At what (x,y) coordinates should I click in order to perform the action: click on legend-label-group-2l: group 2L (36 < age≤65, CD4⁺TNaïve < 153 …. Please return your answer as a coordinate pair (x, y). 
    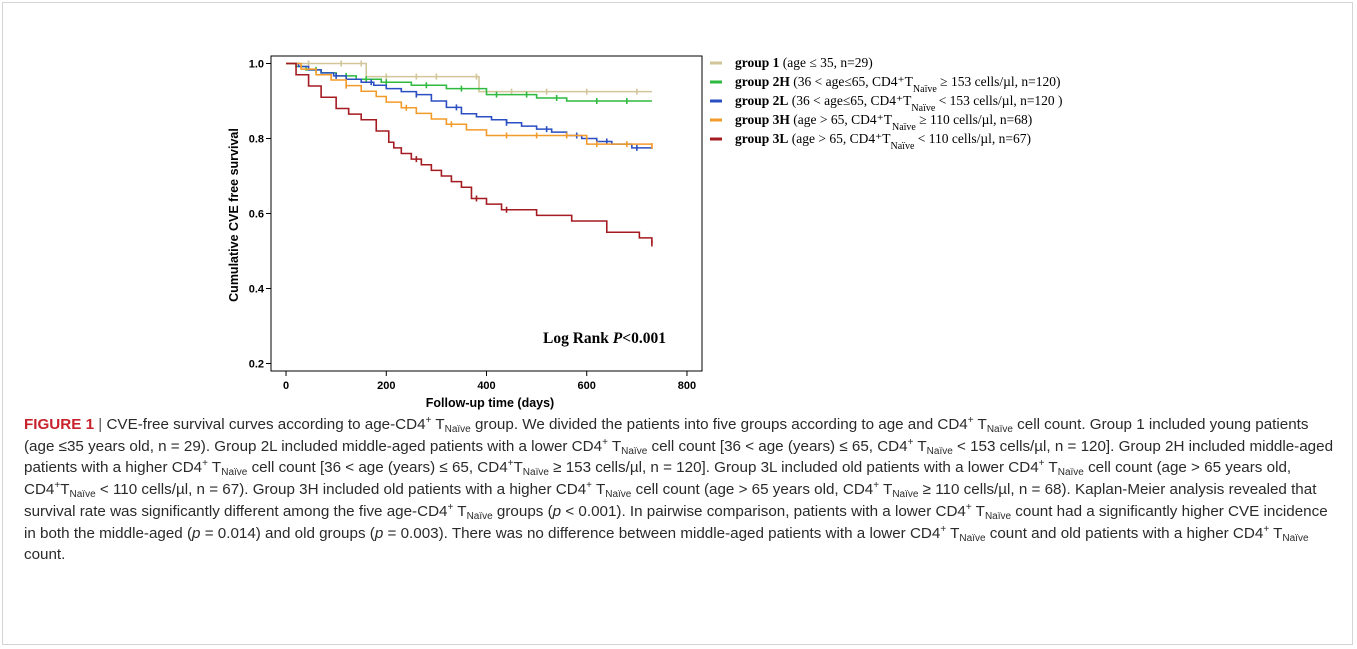
    Looking at the image, I should click on (899, 103).